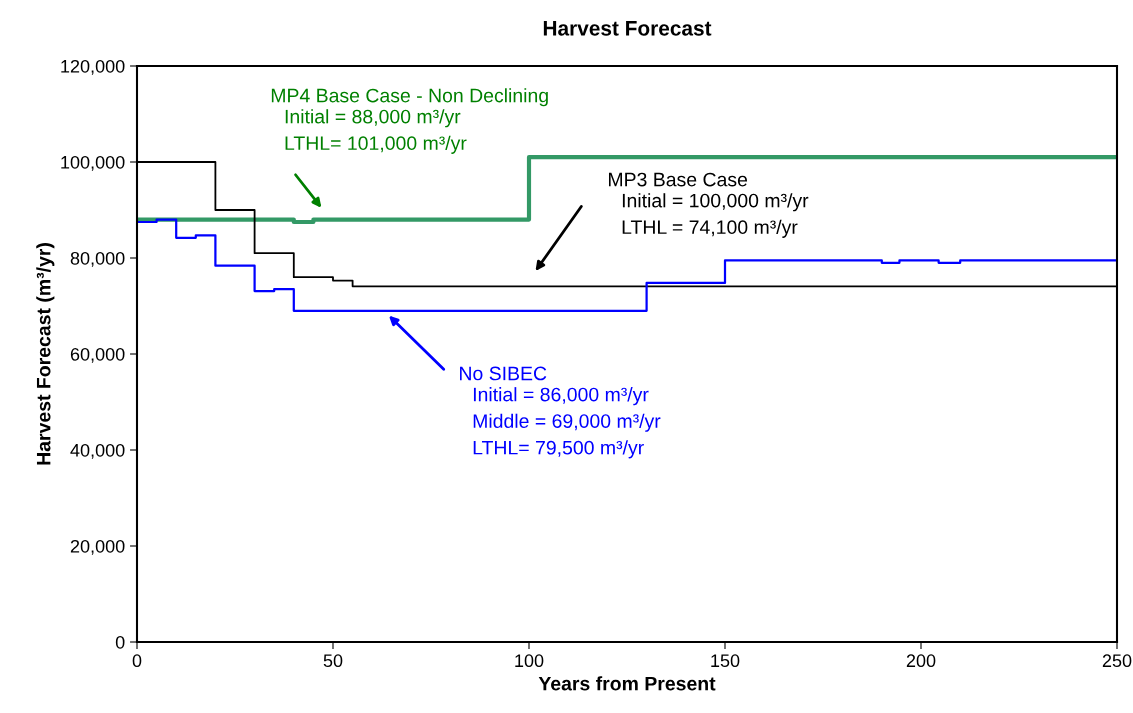  What do you see at coordinates (45, 354) in the screenshot?
I see `y-axis-title: Harvest Forecast (m³/yr)` at bounding box center [45, 354].